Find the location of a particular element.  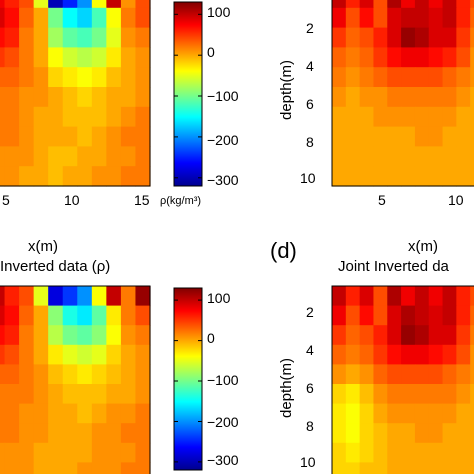

panel-letter-d: (d) is located at coordinates (283, 250).